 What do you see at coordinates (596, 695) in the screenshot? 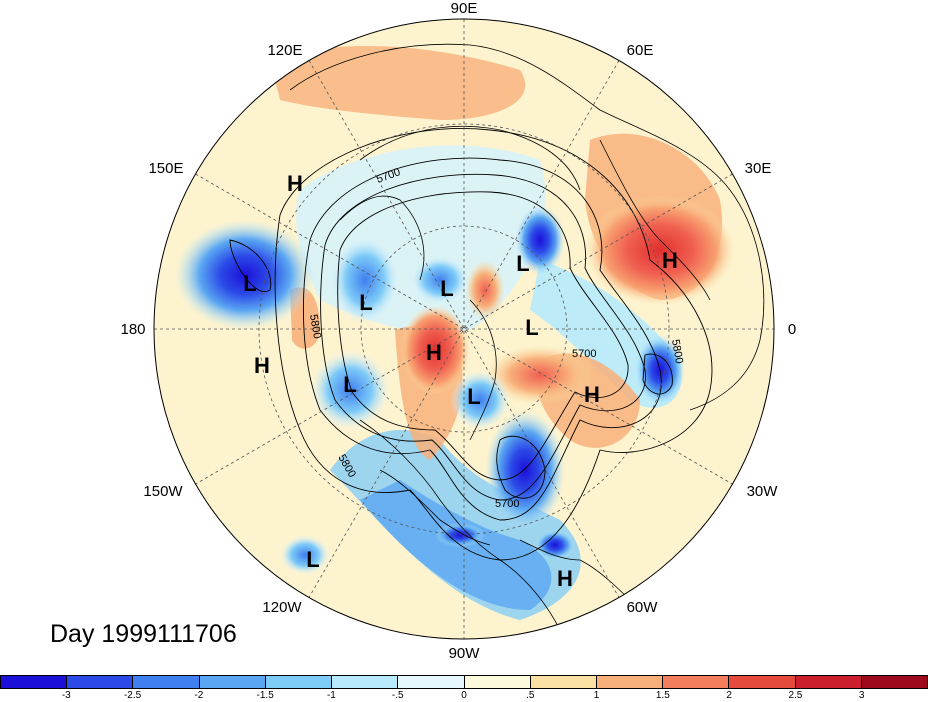
I see `colorbar-tick-label: 1` at bounding box center [596, 695].